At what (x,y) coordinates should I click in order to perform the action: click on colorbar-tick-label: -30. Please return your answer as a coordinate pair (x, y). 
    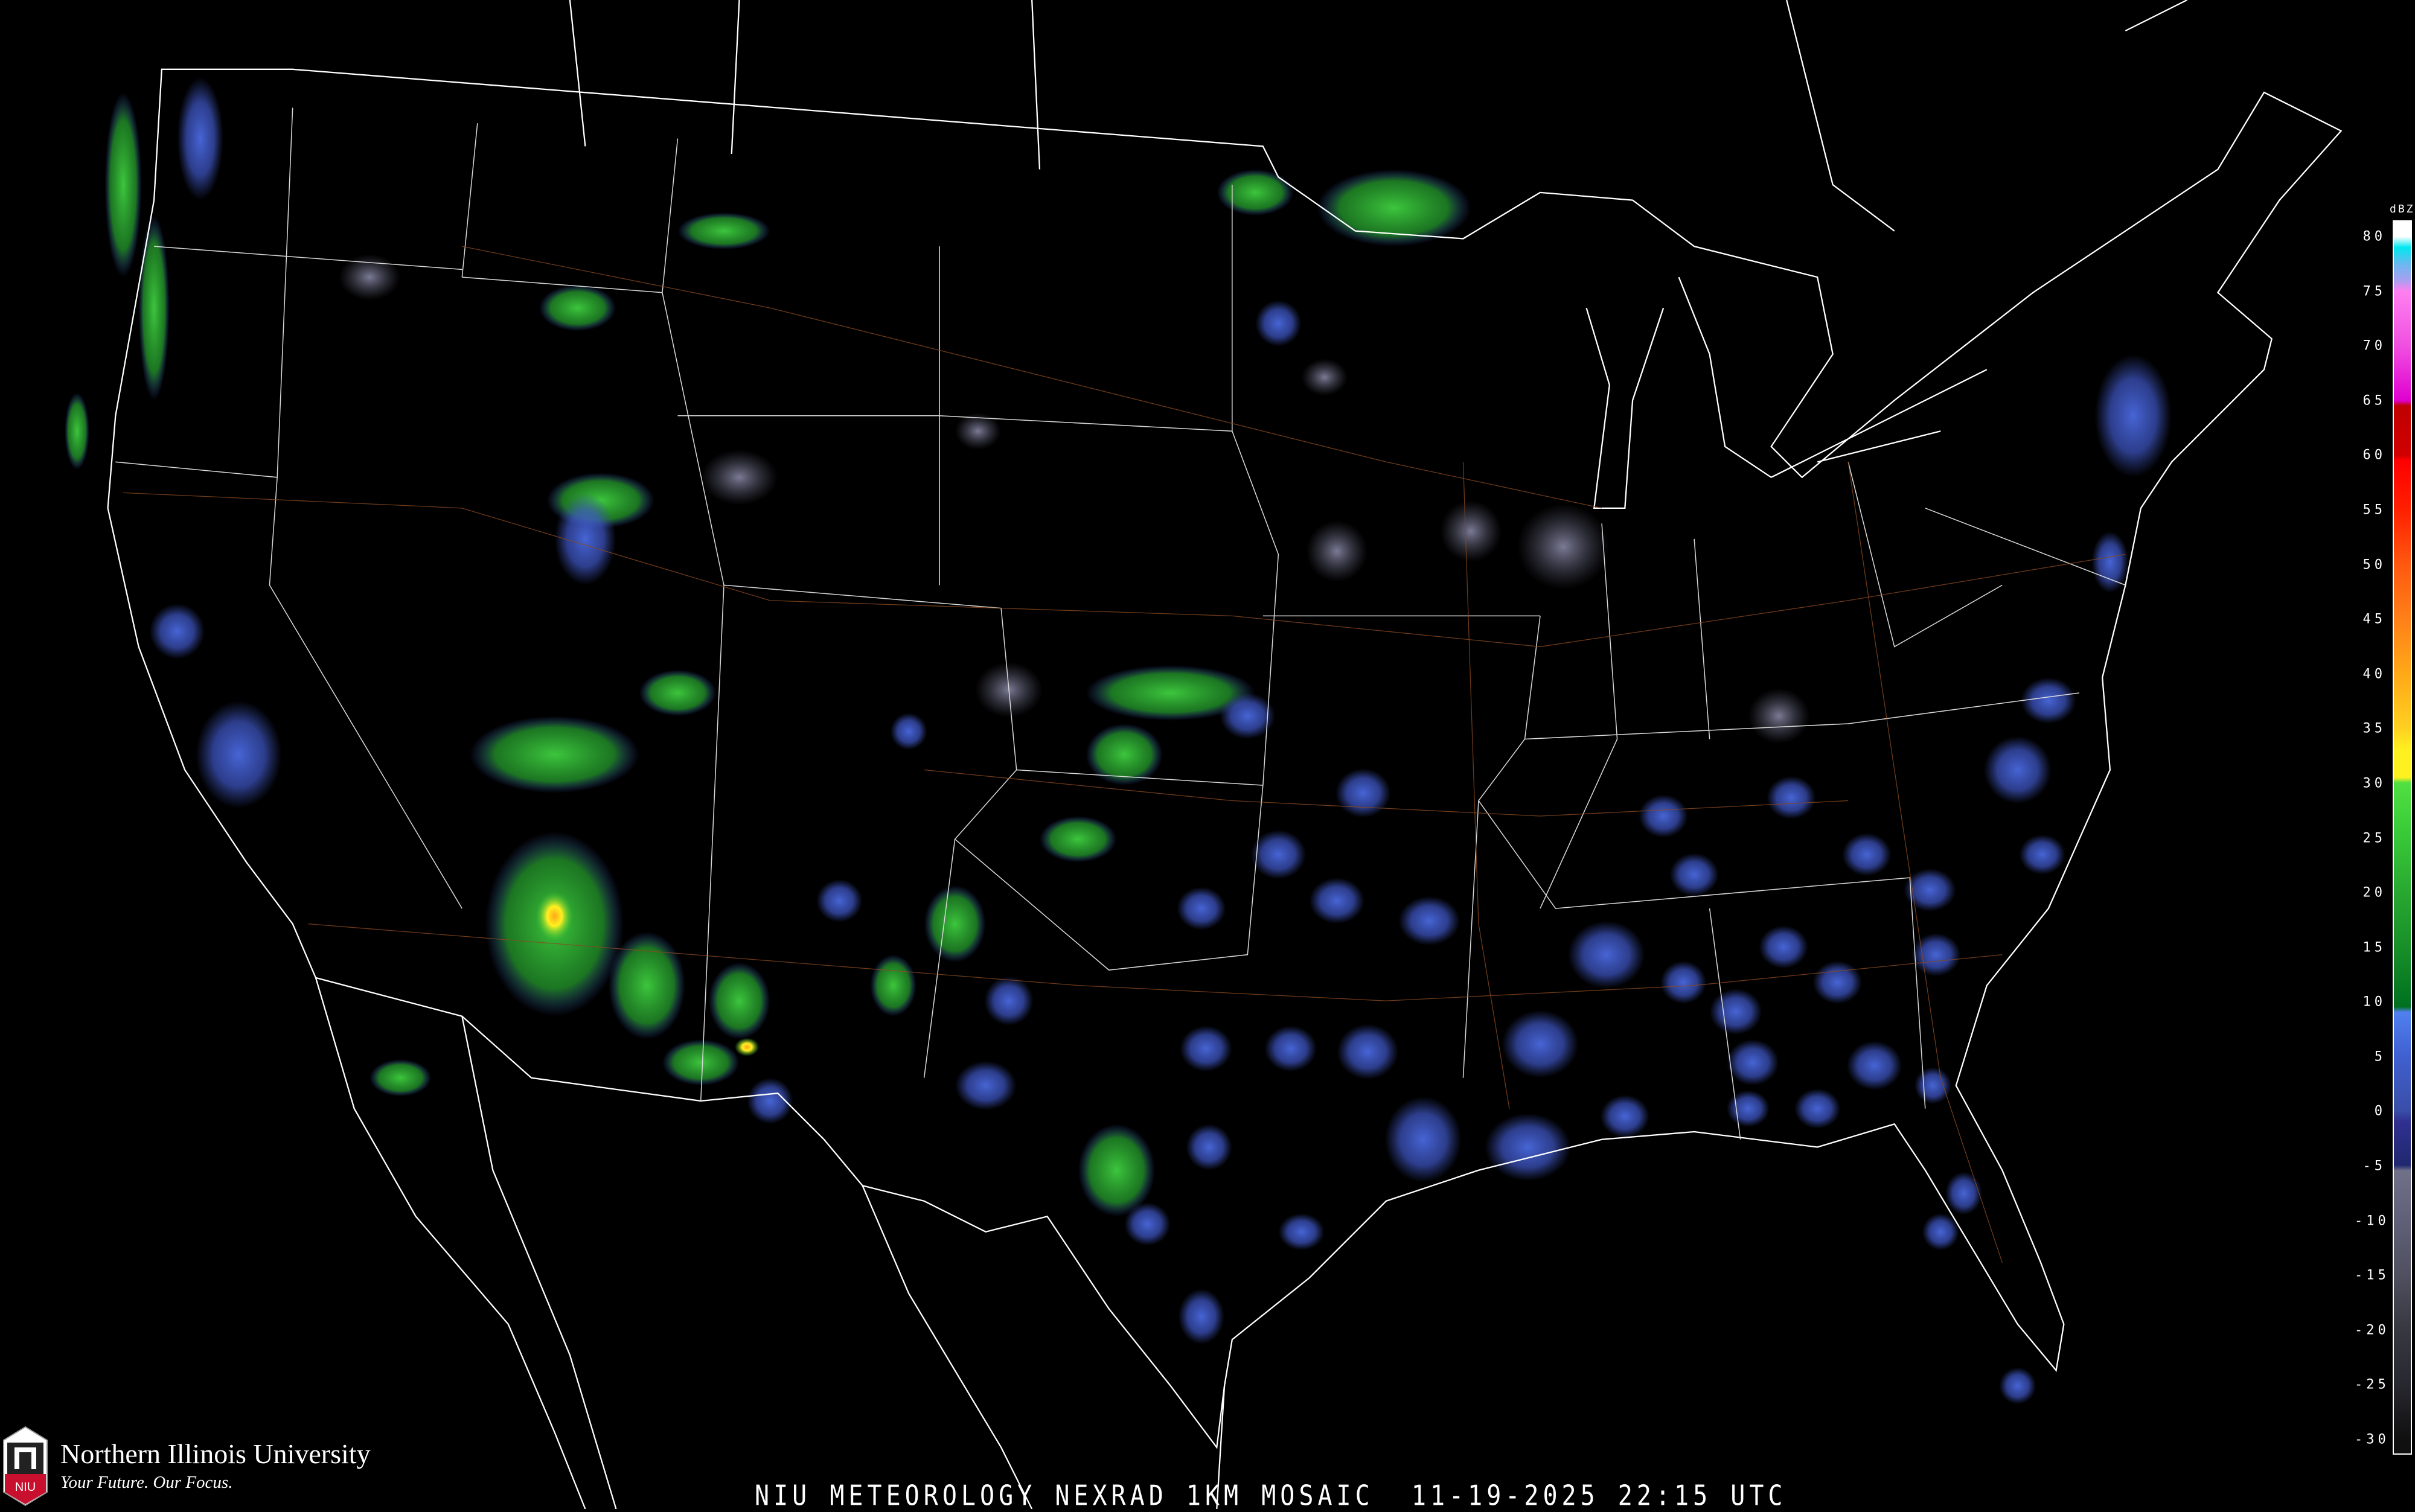
    Looking at the image, I should click on (2372, 1439).